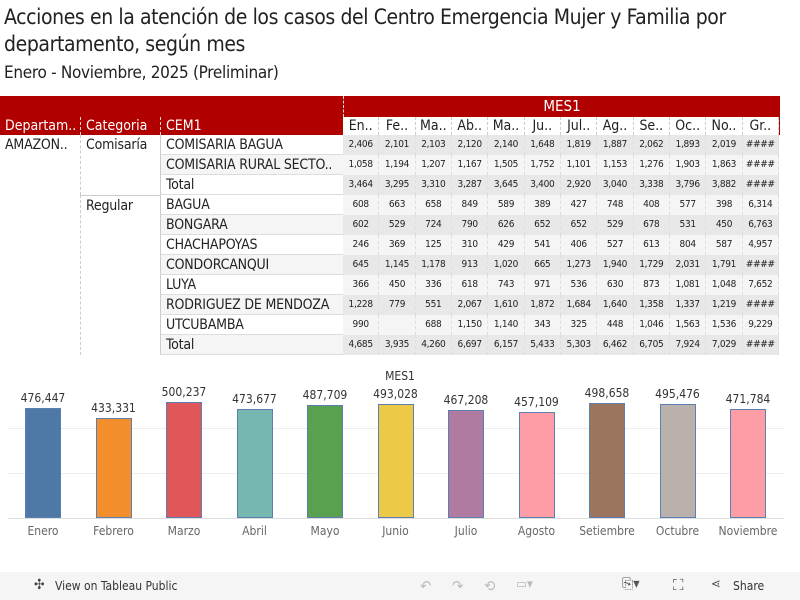 The height and width of the screenshot is (600, 800). I want to click on table-cell: 724, so click(433, 225).